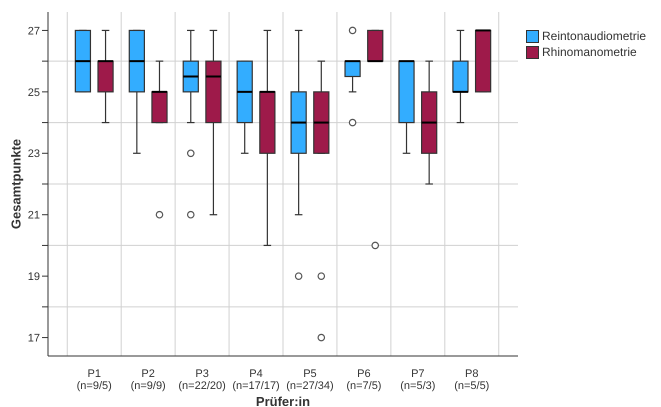 Image resolution: width=661 pixels, height=407 pixels. I want to click on x-tick-label: P3 (n=22/20), so click(202, 380).